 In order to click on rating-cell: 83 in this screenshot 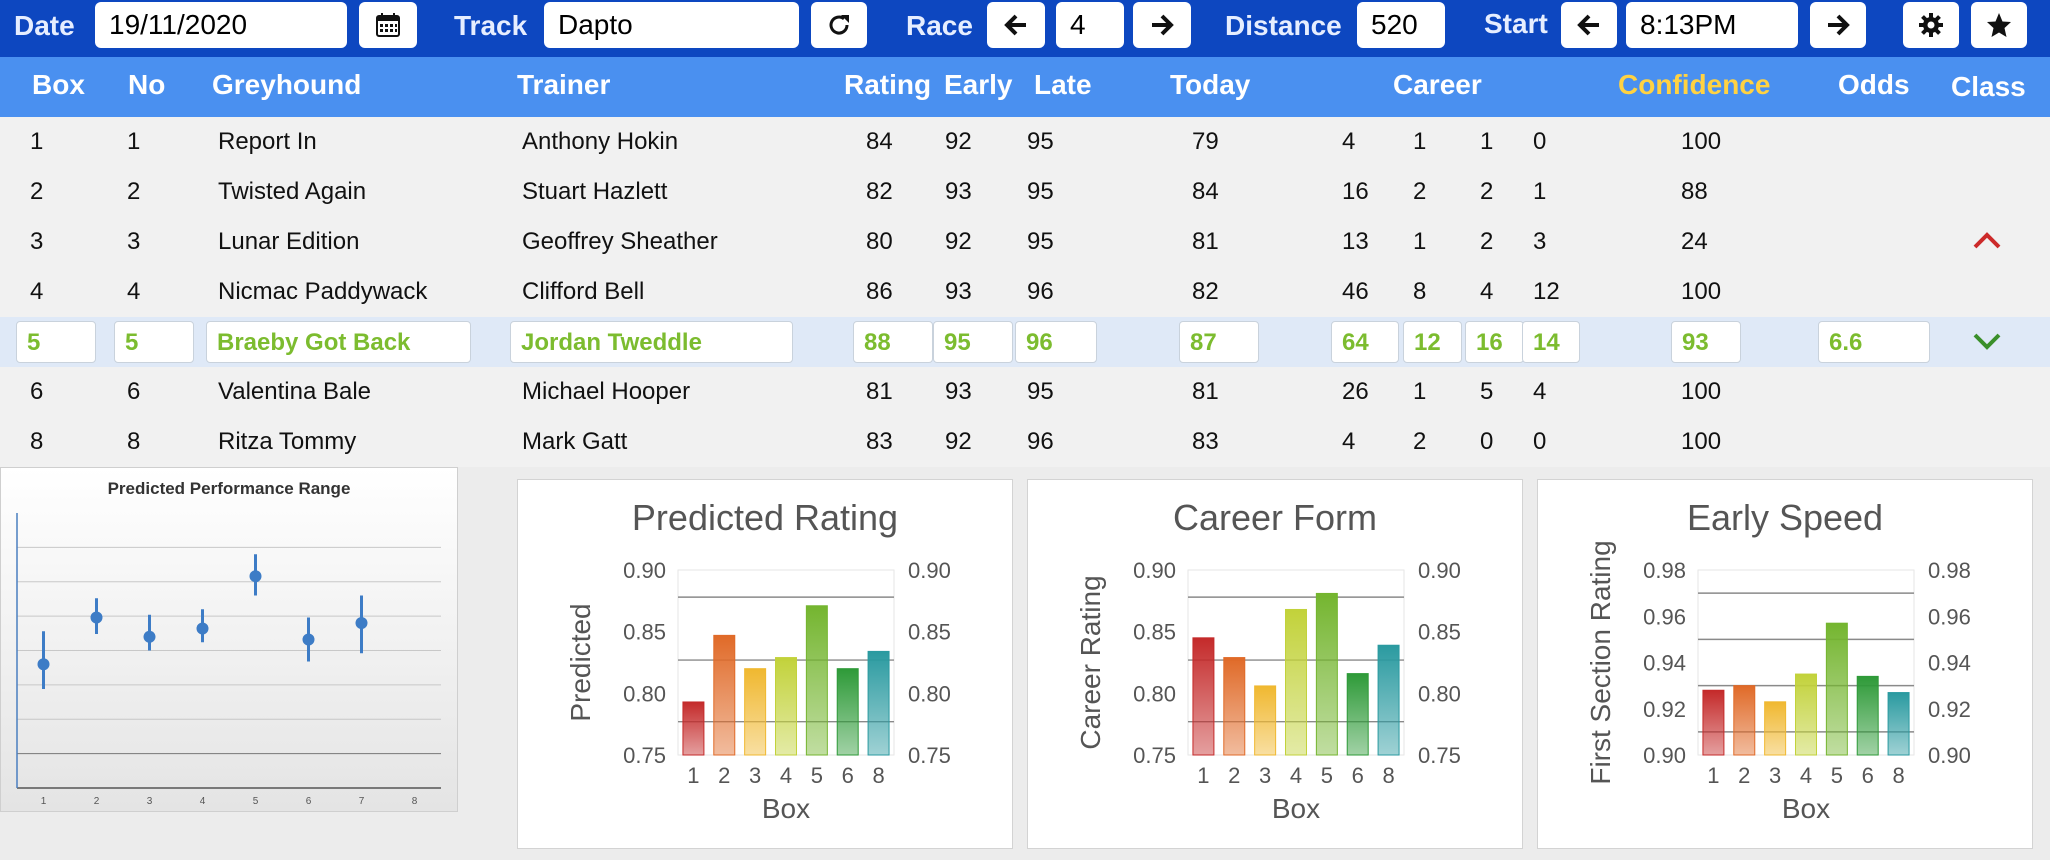, I will do `click(879, 441)`.